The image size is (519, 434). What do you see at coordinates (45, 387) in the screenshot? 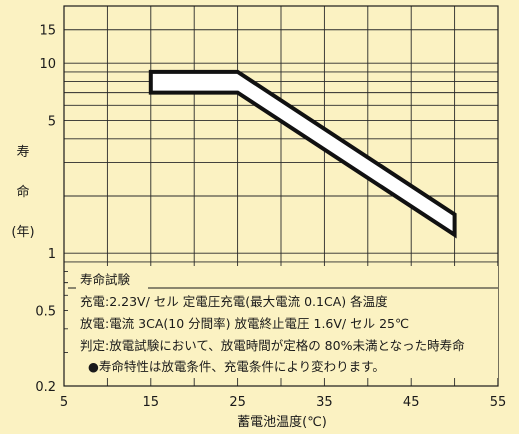
I see `y-tick-label: 0.2` at bounding box center [45, 387].